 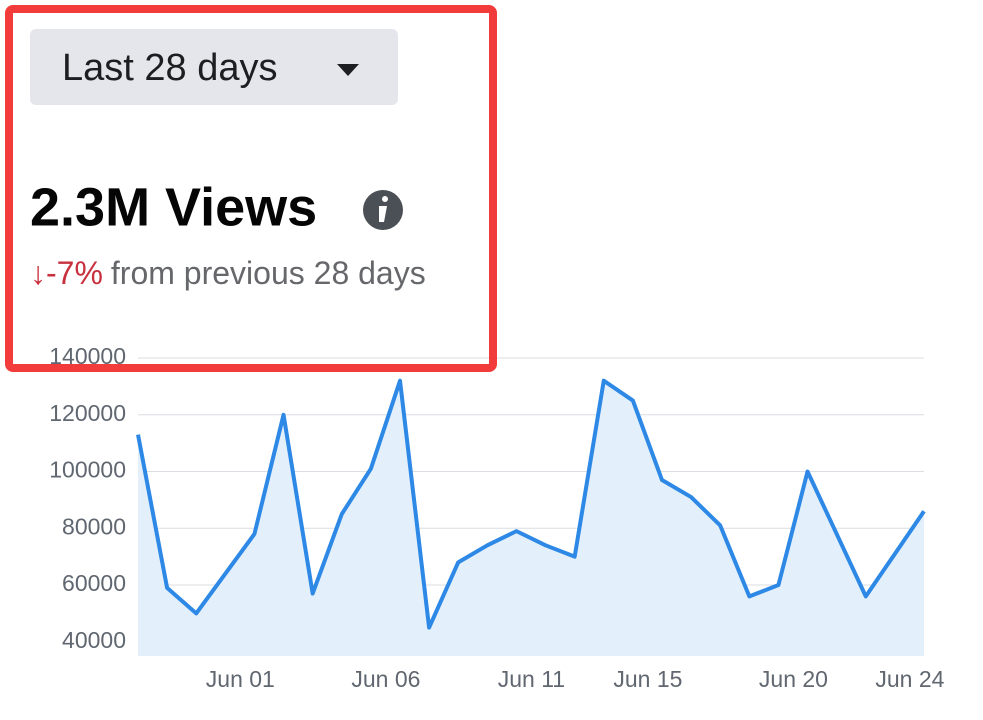 What do you see at coordinates (66, 273) in the screenshot?
I see `change: ↓-7%` at bounding box center [66, 273].